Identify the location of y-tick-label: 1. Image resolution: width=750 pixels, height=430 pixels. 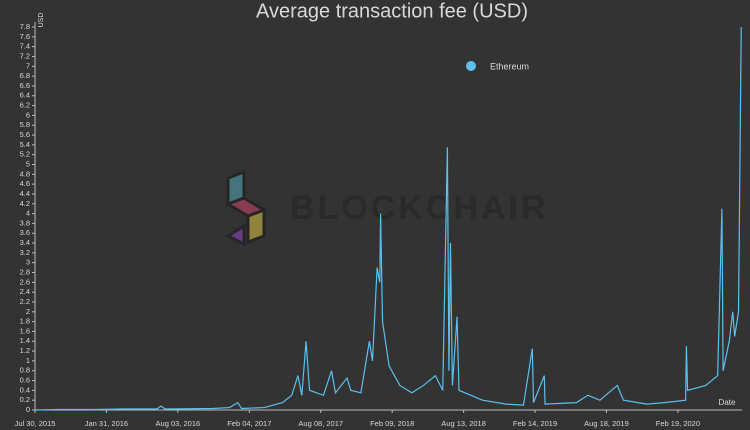
(28, 360).